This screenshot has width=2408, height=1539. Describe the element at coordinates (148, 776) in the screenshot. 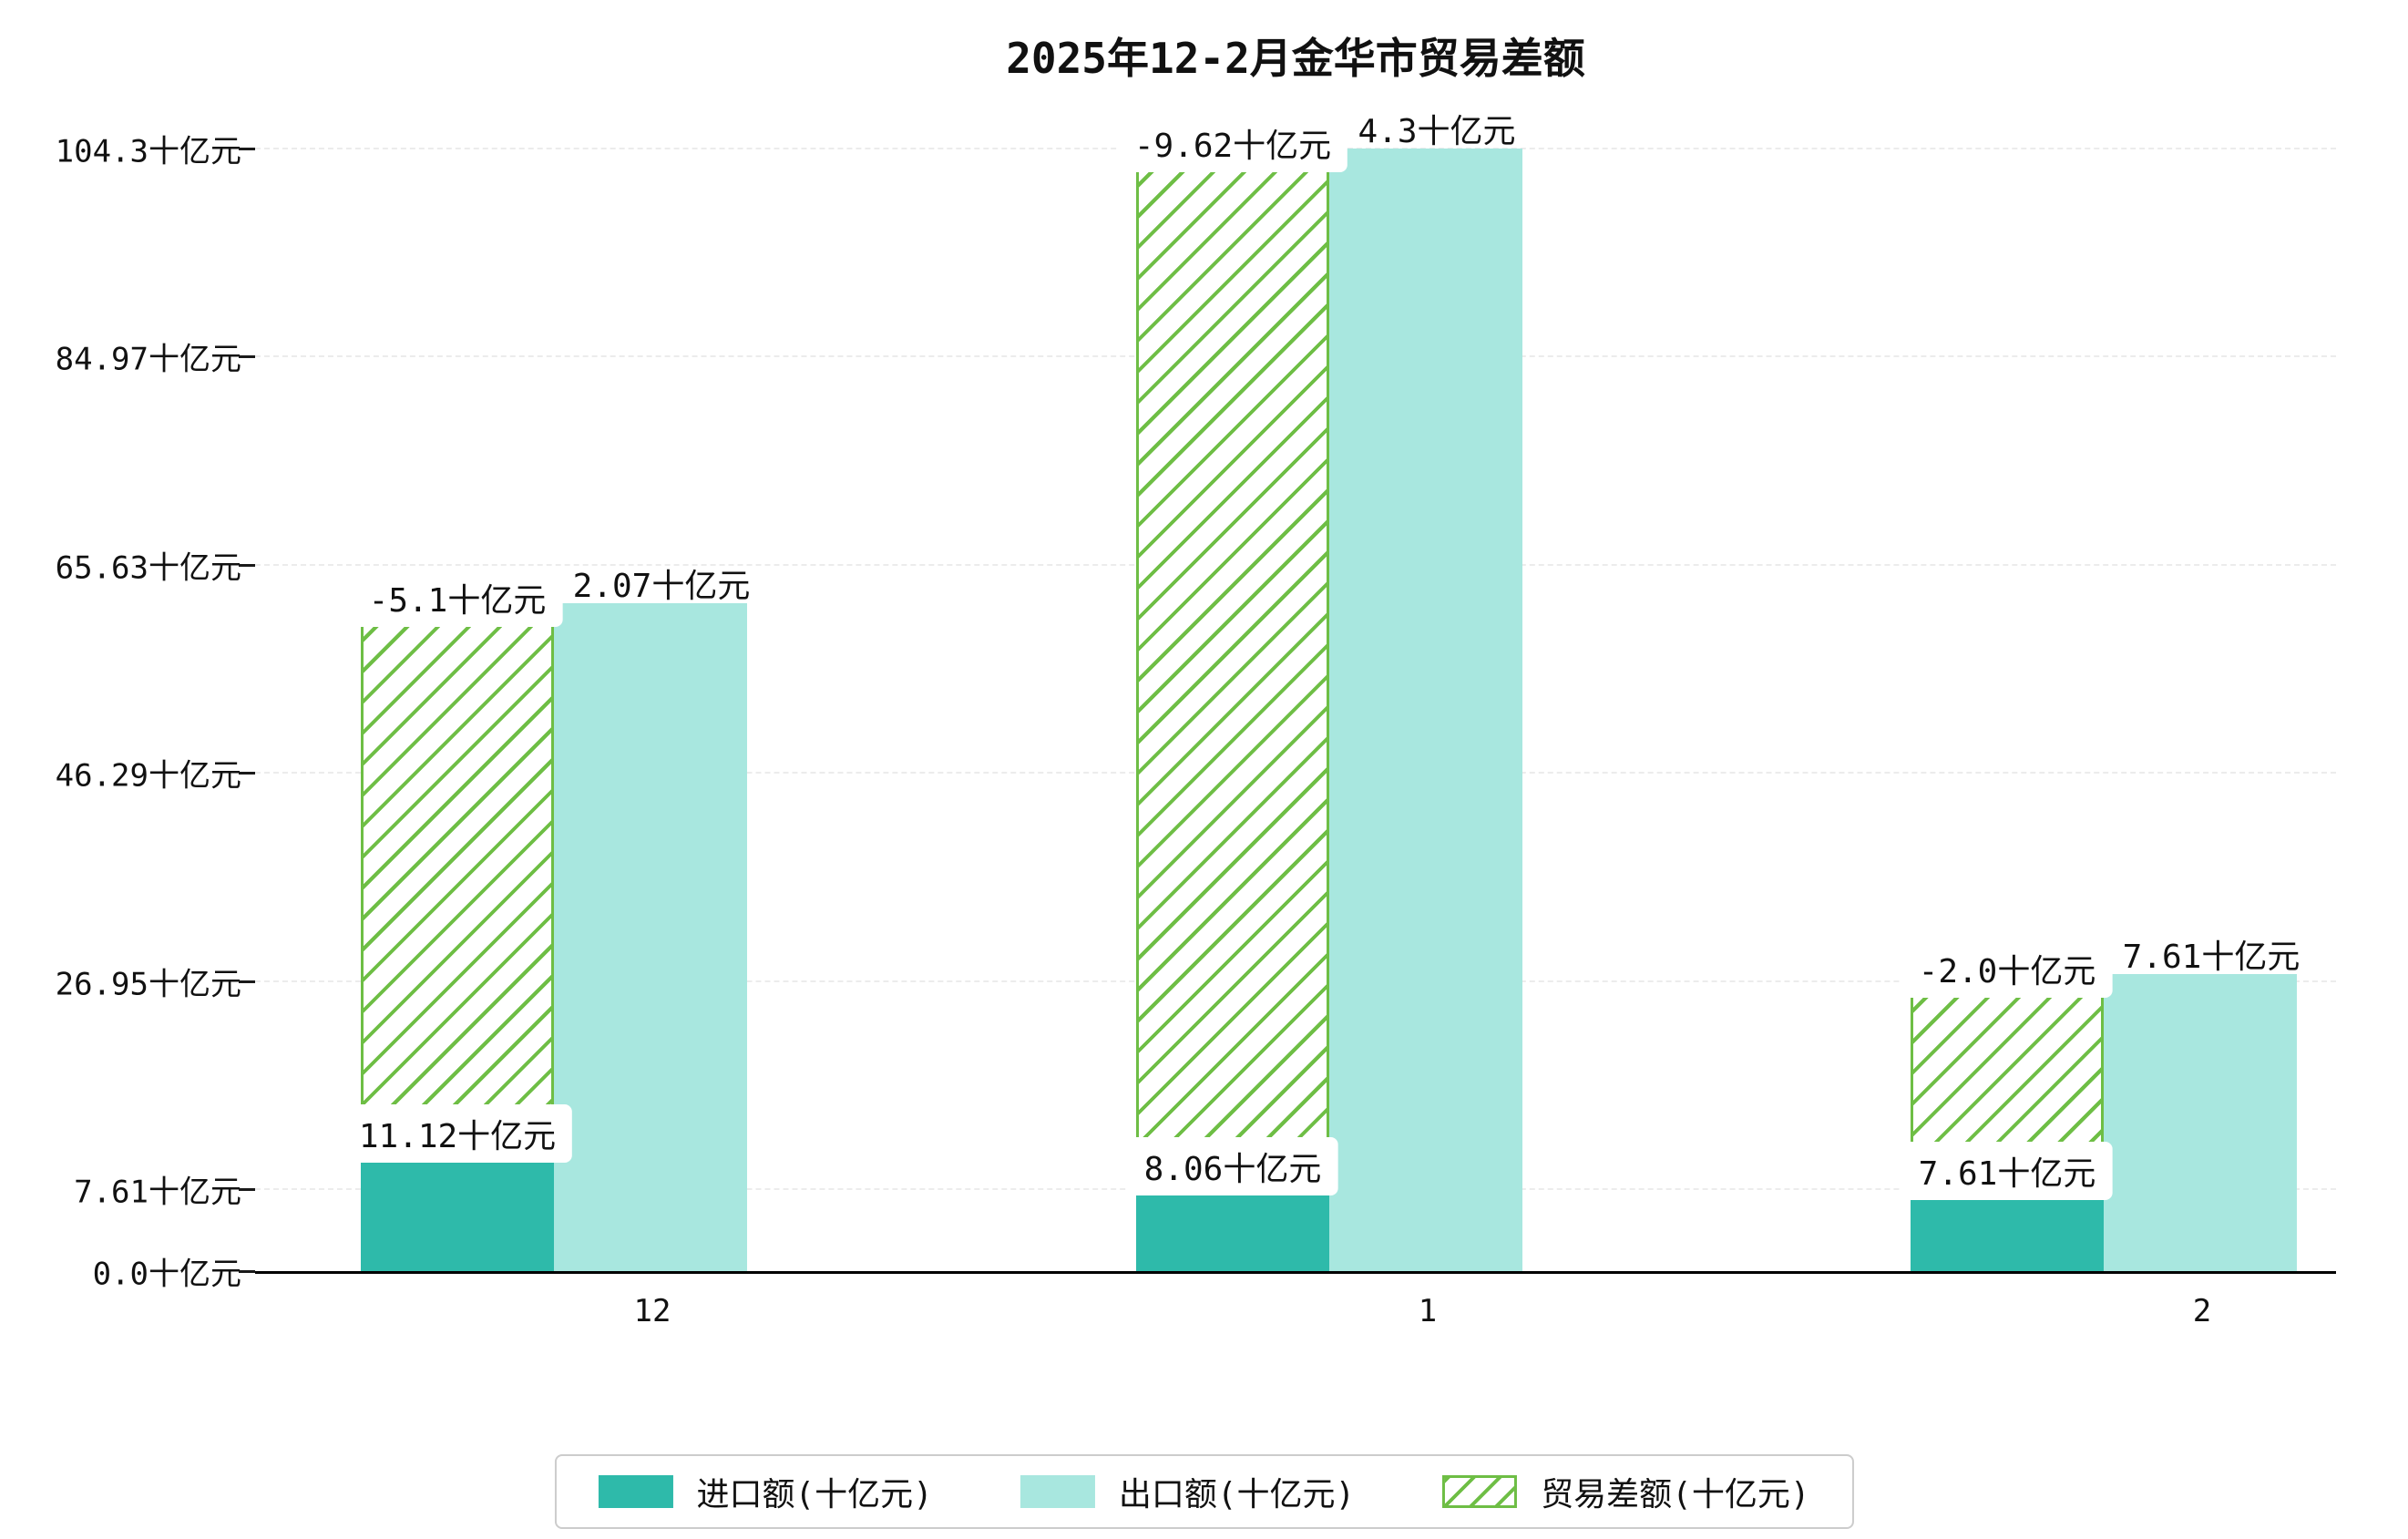

I see `y-axis-tick-label: 46.29十亿元` at that location.